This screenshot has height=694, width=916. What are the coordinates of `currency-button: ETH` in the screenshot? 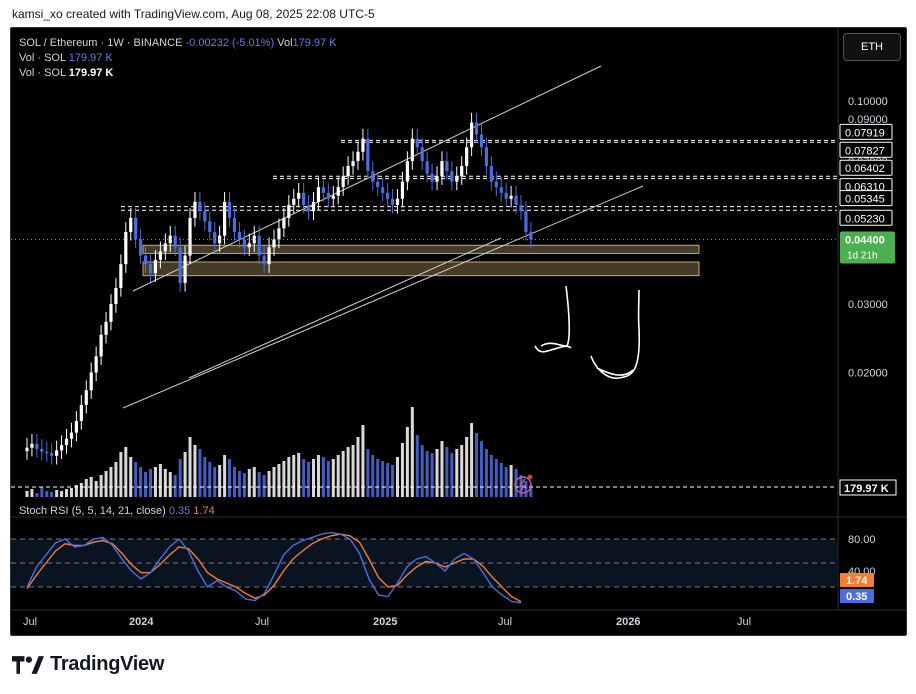 It's located at (872, 47).